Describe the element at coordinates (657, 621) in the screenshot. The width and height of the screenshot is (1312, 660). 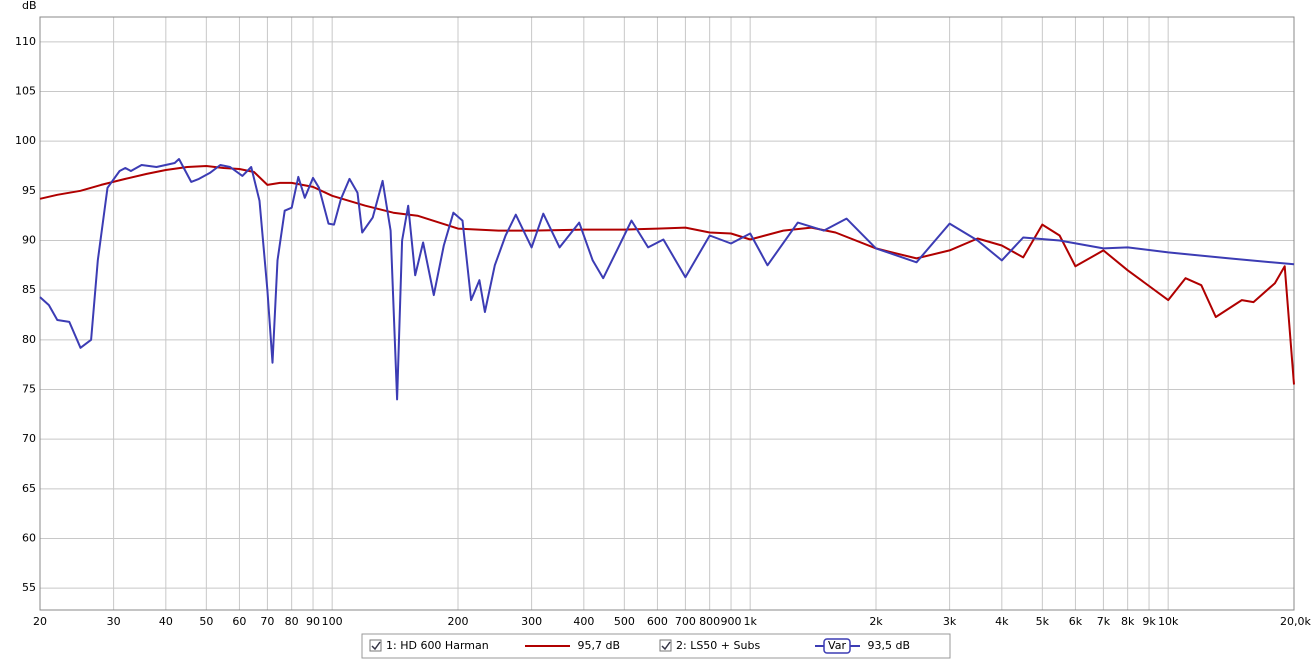
I see `x-tick-label: 600` at that location.